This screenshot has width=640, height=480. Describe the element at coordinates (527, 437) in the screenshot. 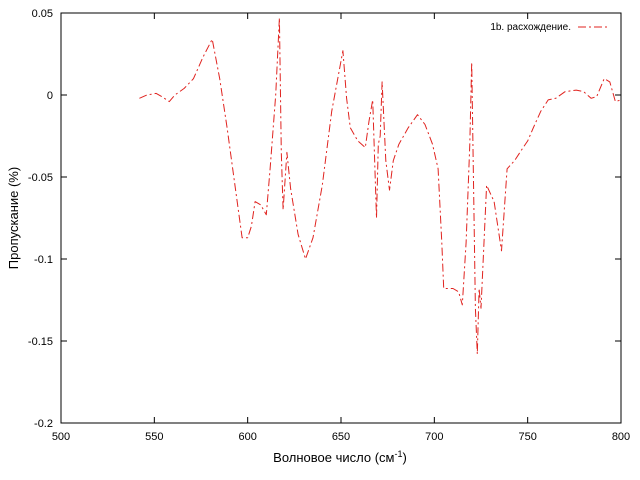

I see `x-tick-label: 750` at that location.